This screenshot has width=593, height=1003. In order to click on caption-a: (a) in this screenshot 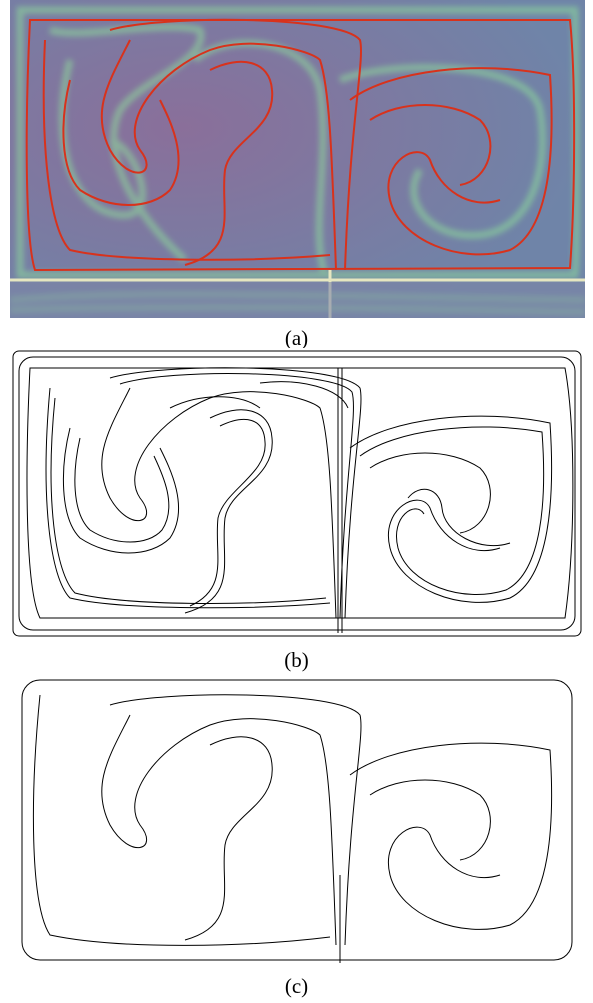, I will do `click(296, 338)`.